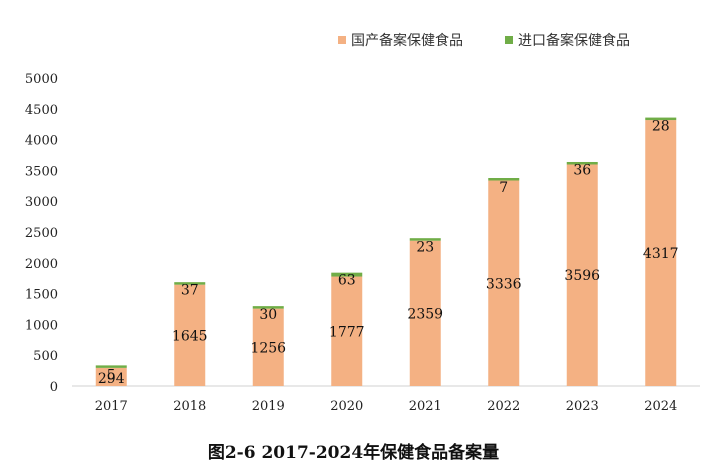 The height and width of the screenshot is (470, 707). Describe the element at coordinates (41, 264) in the screenshot. I see `y-tick-label: 2000` at that location.